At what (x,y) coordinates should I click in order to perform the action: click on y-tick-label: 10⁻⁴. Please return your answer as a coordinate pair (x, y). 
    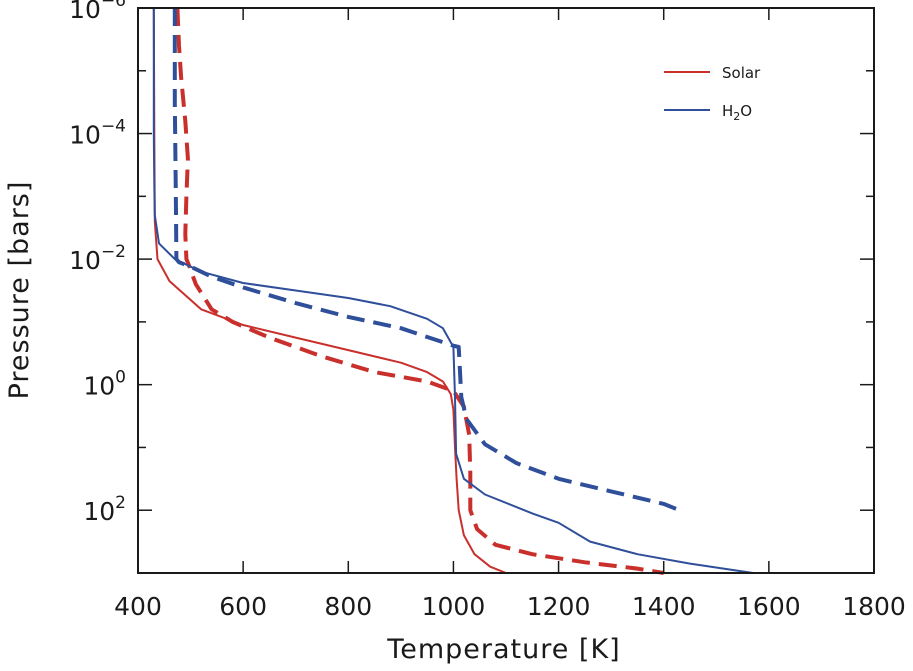
    Looking at the image, I should click on (97, 133).